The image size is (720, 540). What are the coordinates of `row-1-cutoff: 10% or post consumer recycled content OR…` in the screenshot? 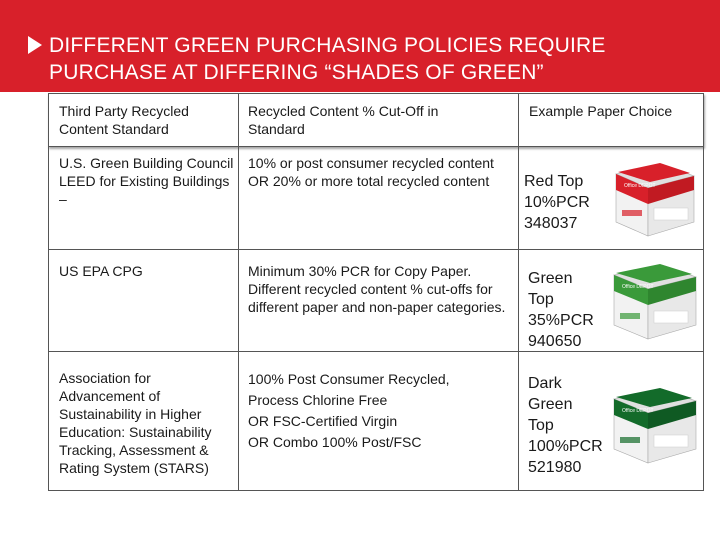 It's located at (371, 172).